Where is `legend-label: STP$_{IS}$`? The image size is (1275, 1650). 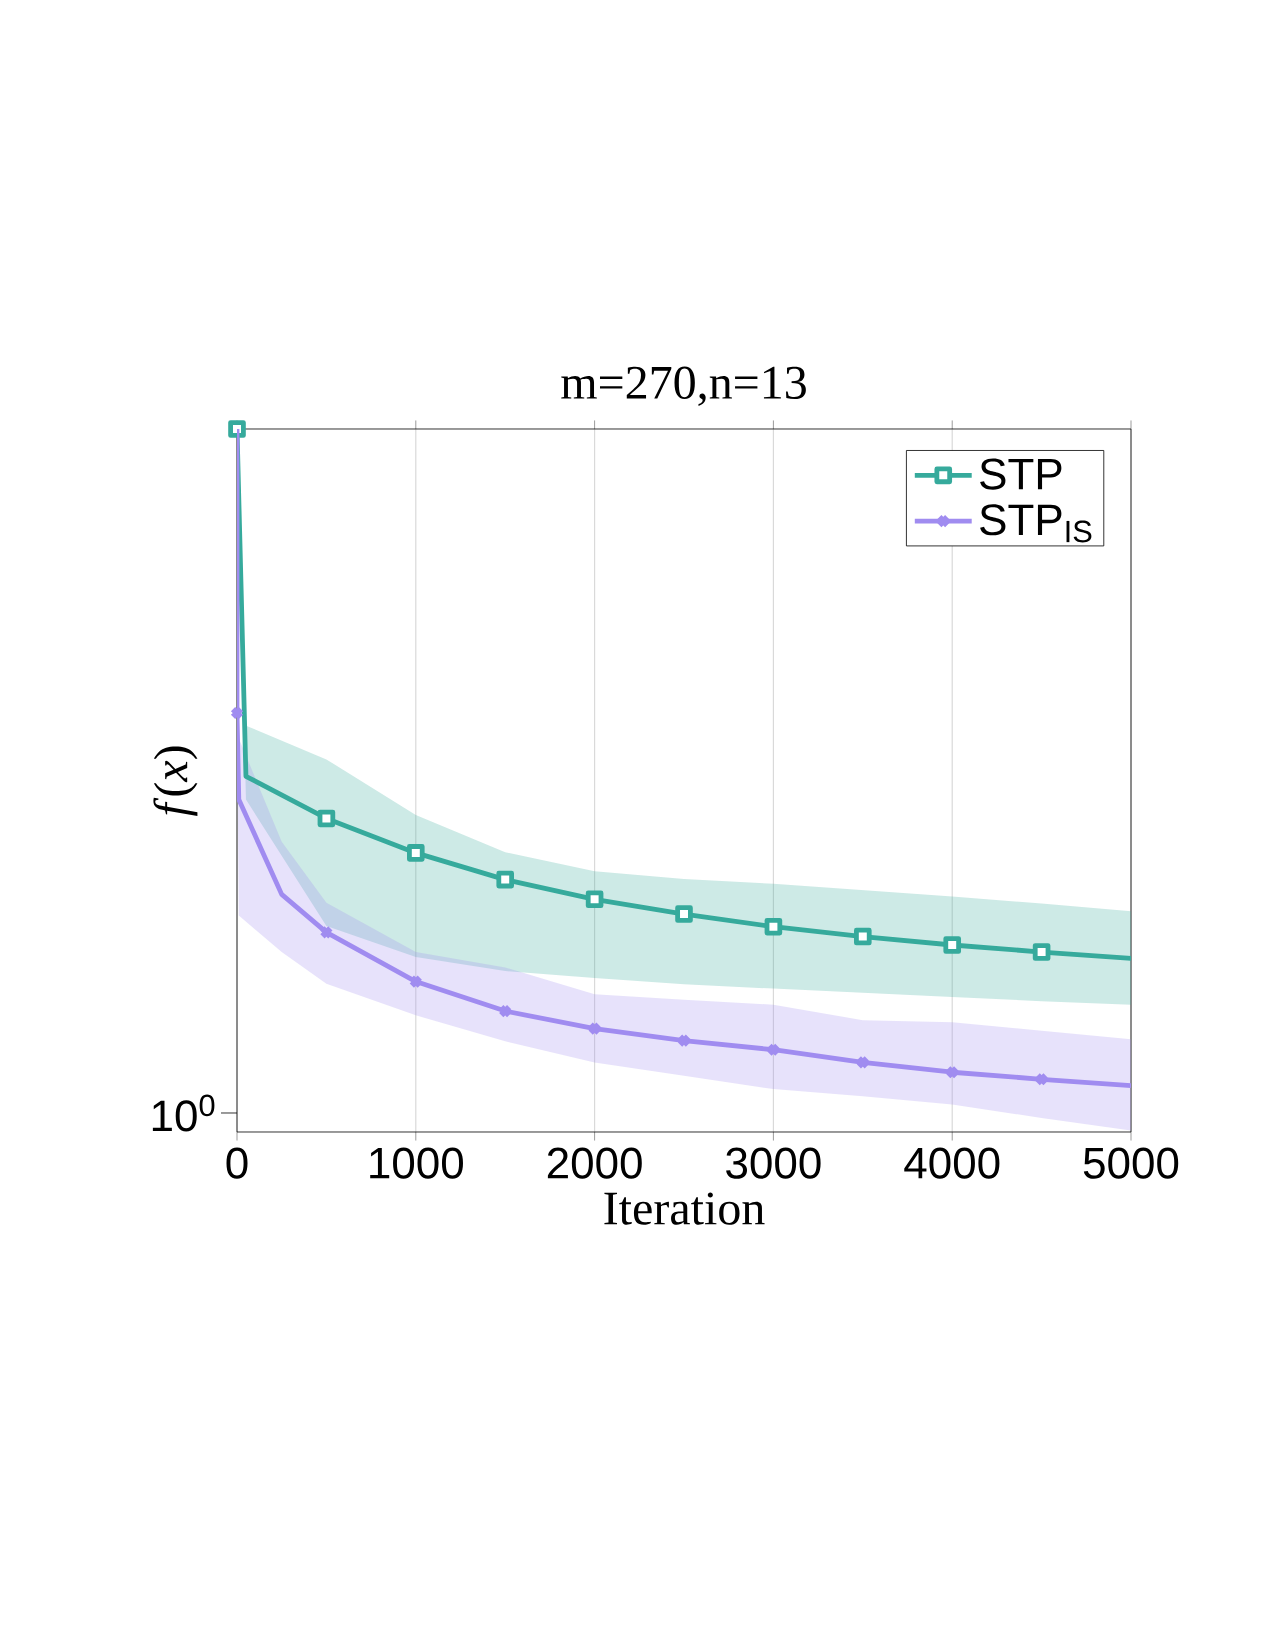 legend-label: STP$_{IS}$ is located at coordinates (1036, 523).